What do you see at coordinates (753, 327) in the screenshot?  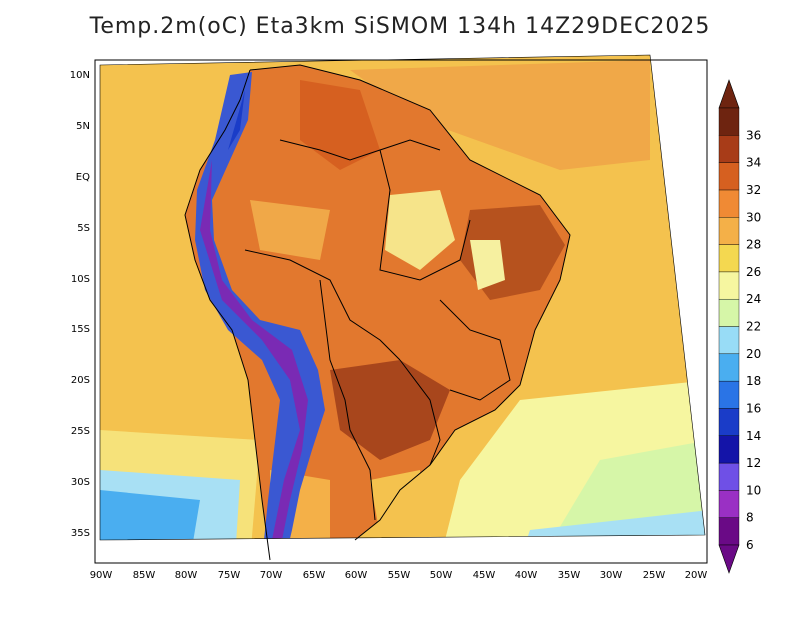 I see `colorbar-label: 22` at bounding box center [753, 327].